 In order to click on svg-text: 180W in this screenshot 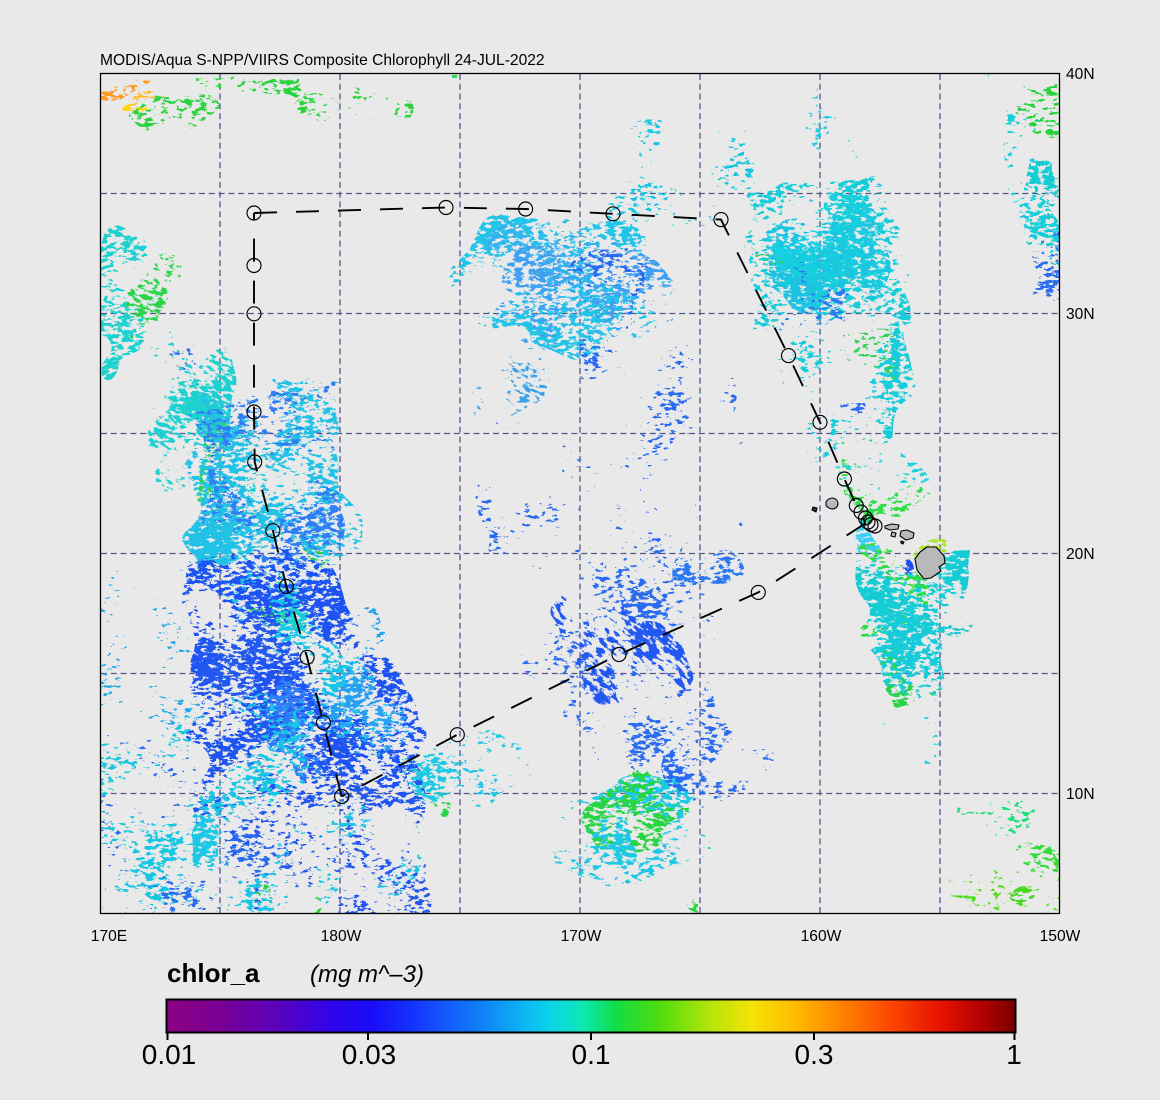, I will do `click(341, 936)`.